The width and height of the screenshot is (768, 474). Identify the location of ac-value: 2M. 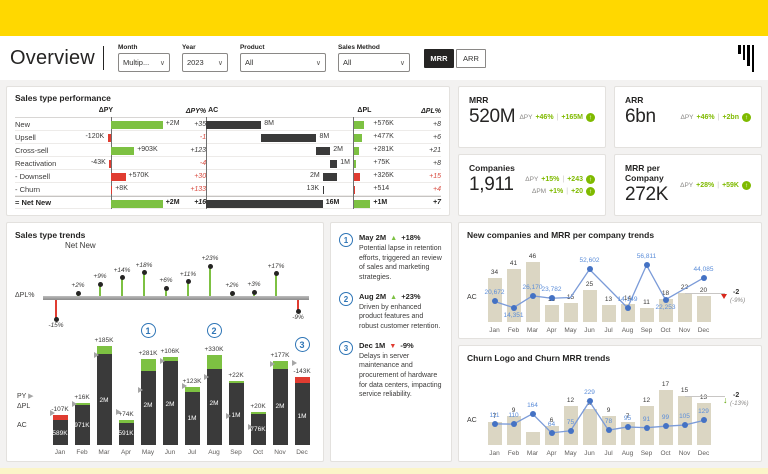
(338, 149).